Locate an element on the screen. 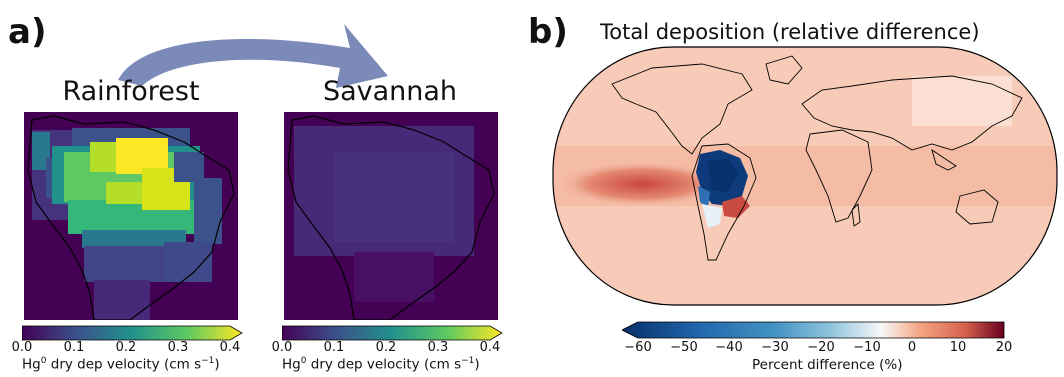  australia-outline is located at coordinates (977, 207).